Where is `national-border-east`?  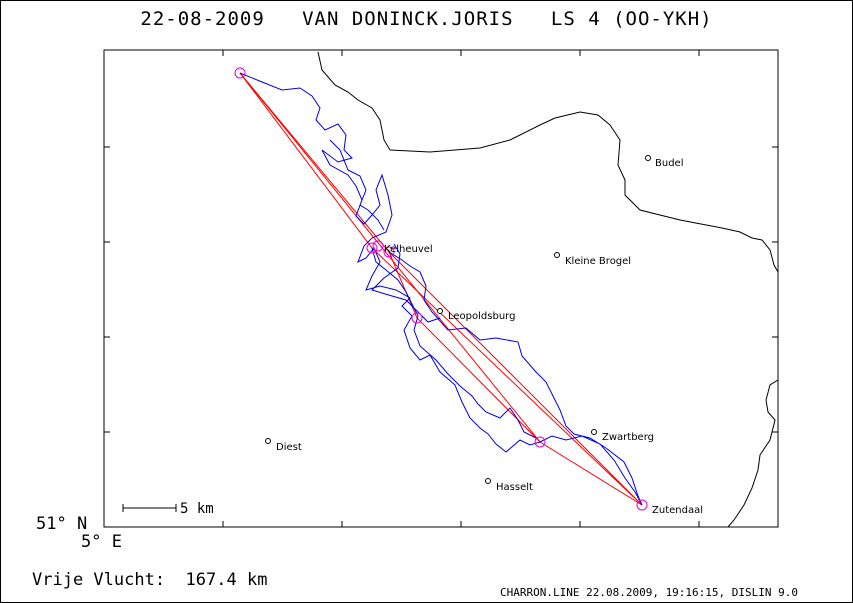 national-border-east is located at coordinates (753, 453).